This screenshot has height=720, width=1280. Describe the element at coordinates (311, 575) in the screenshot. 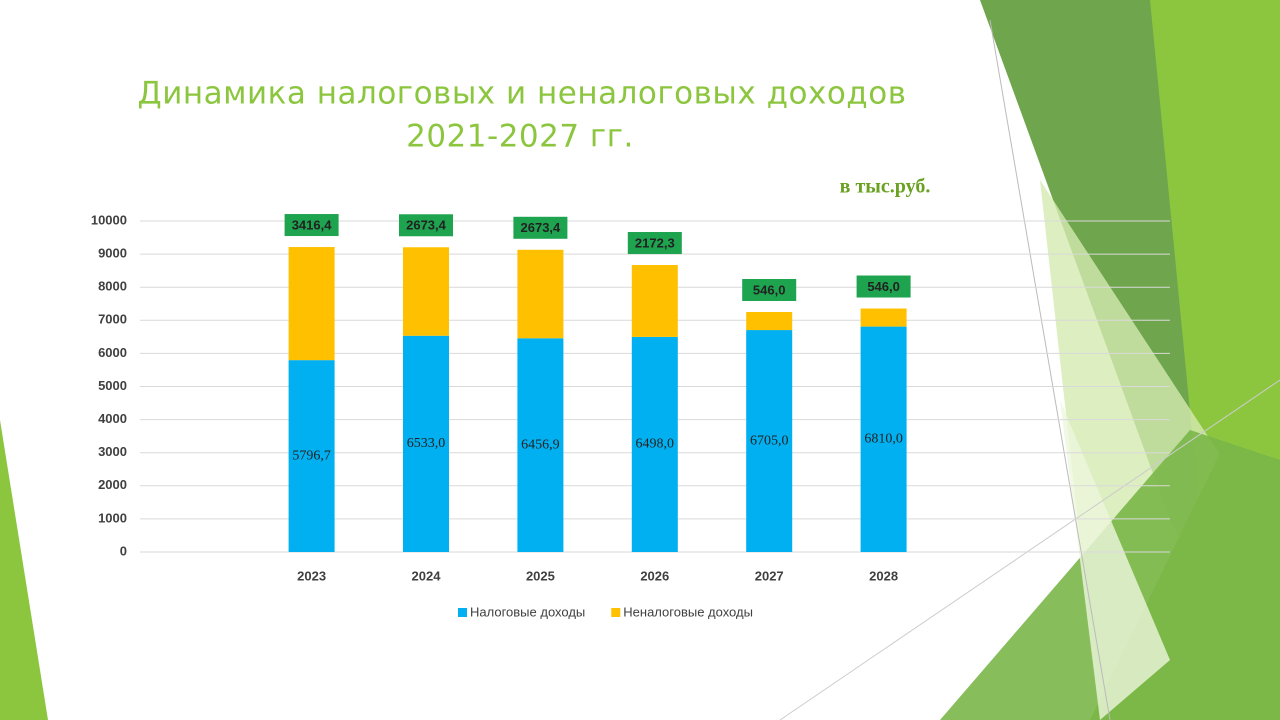

I see `x-tick-label: 2023` at that location.